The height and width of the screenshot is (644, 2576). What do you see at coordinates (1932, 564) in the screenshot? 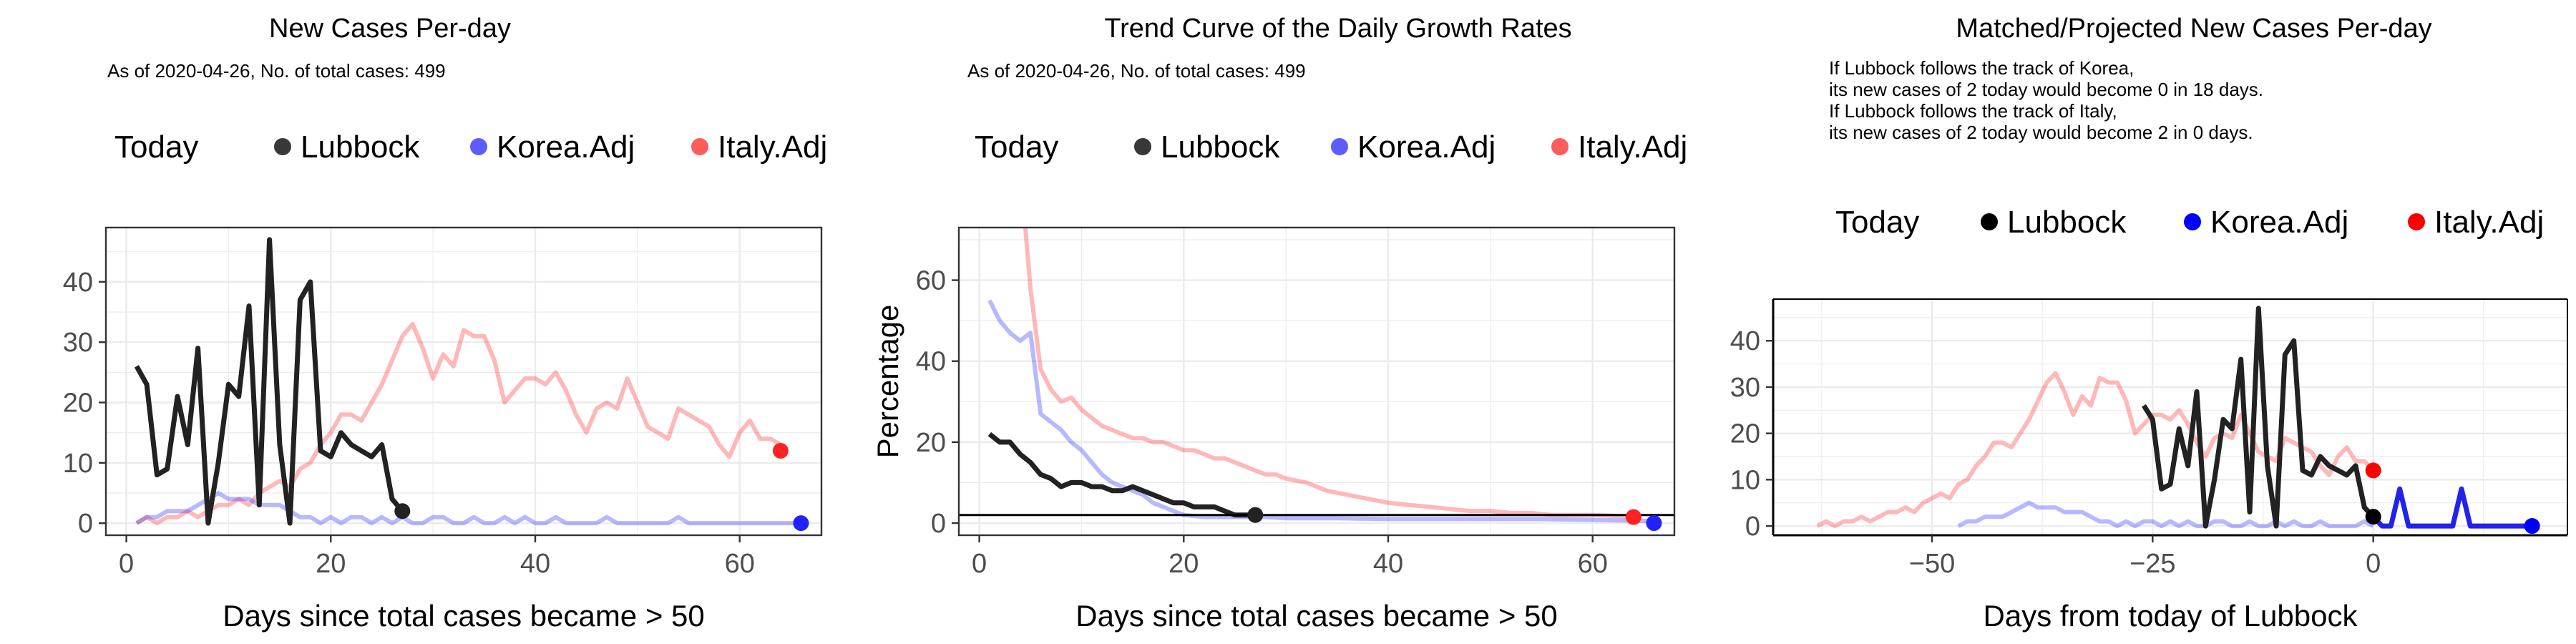
I see `x-tick-label: −50` at bounding box center [1932, 564].